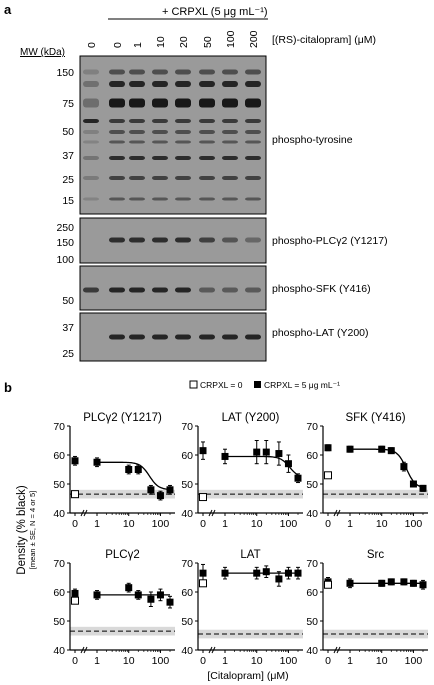 This screenshot has height=685, width=434. What do you see at coordinates (114, 608) in the screenshot?
I see `plot: 40 50 60 70 0 1 10 100 PLCγ2` at bounding box center [114, 608].